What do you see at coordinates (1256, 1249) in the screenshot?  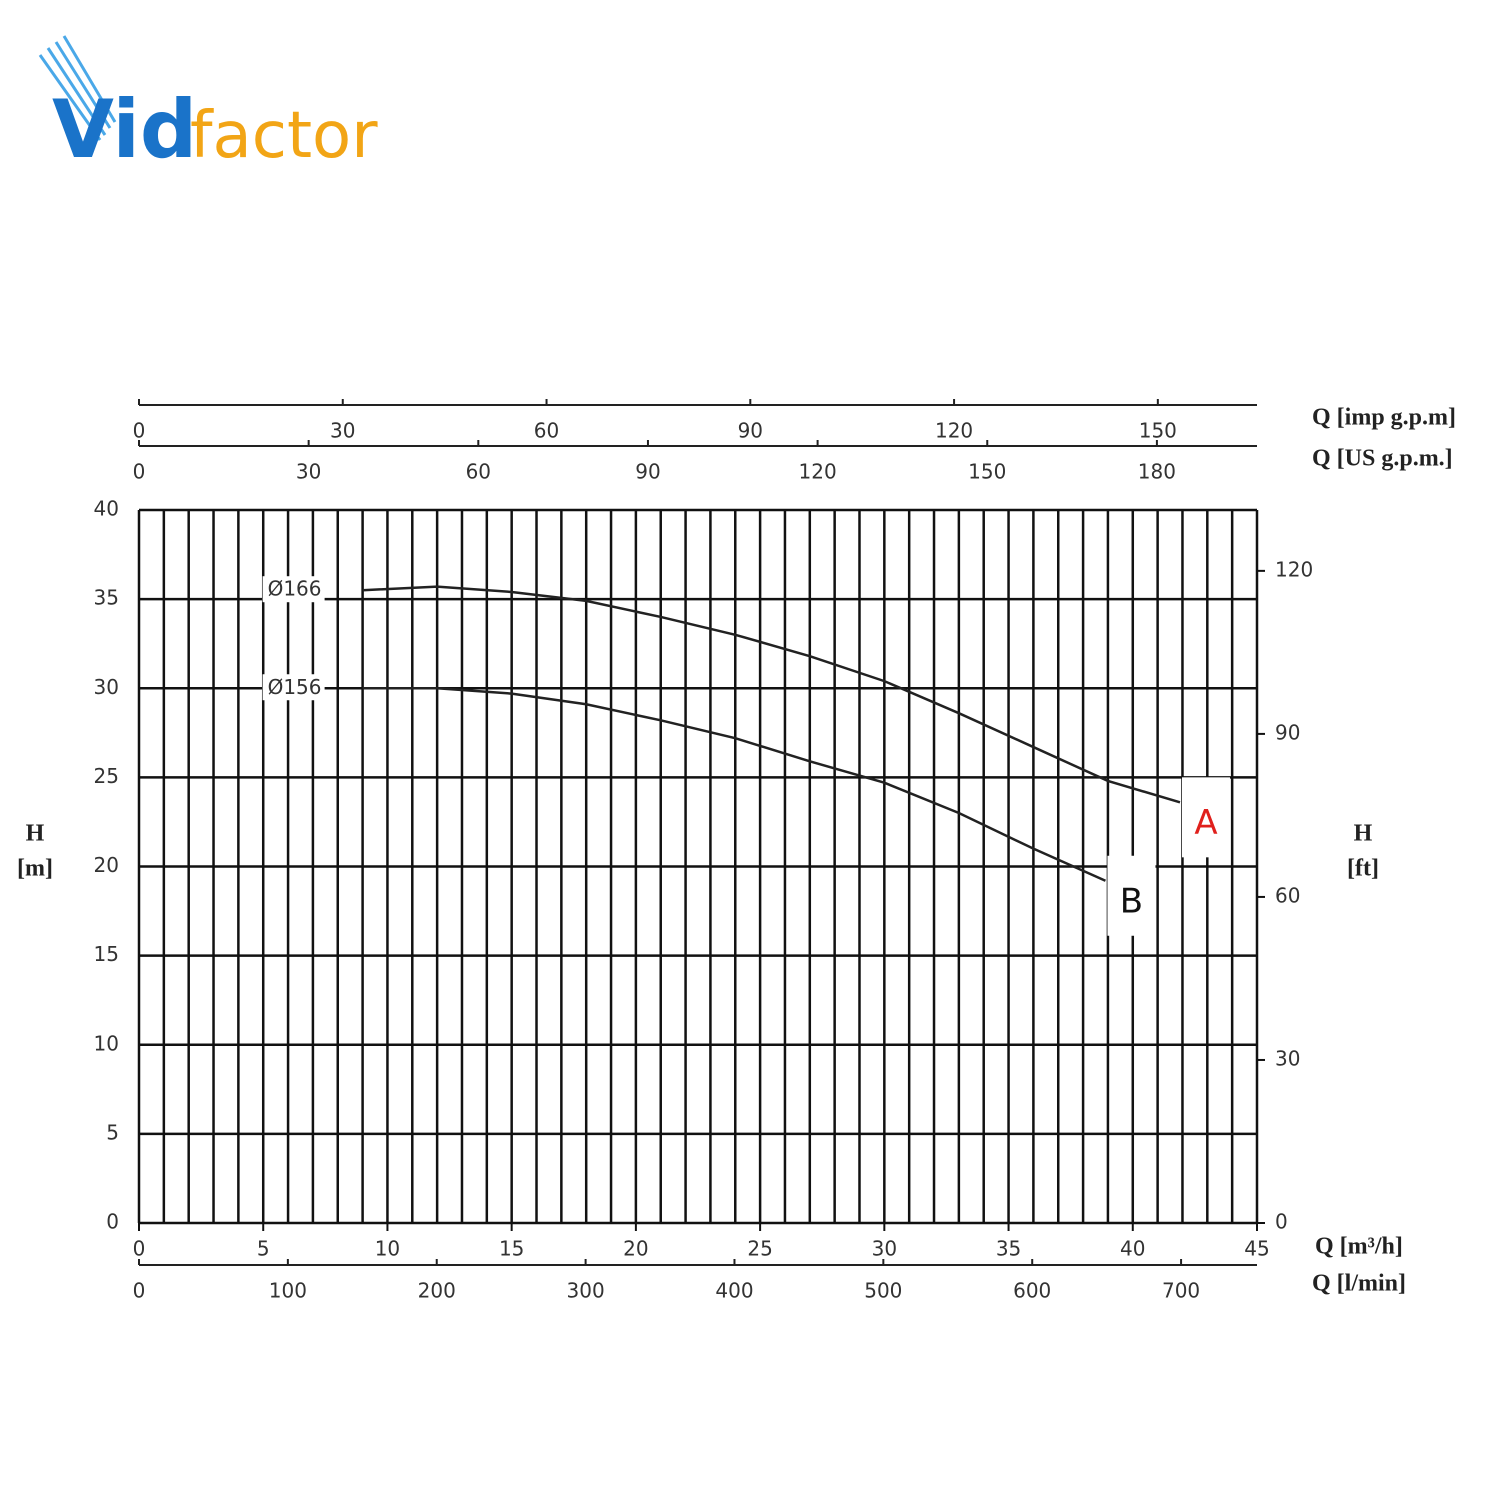 I see `x-tick-label: 45` at bounding box center [1256, 1249].